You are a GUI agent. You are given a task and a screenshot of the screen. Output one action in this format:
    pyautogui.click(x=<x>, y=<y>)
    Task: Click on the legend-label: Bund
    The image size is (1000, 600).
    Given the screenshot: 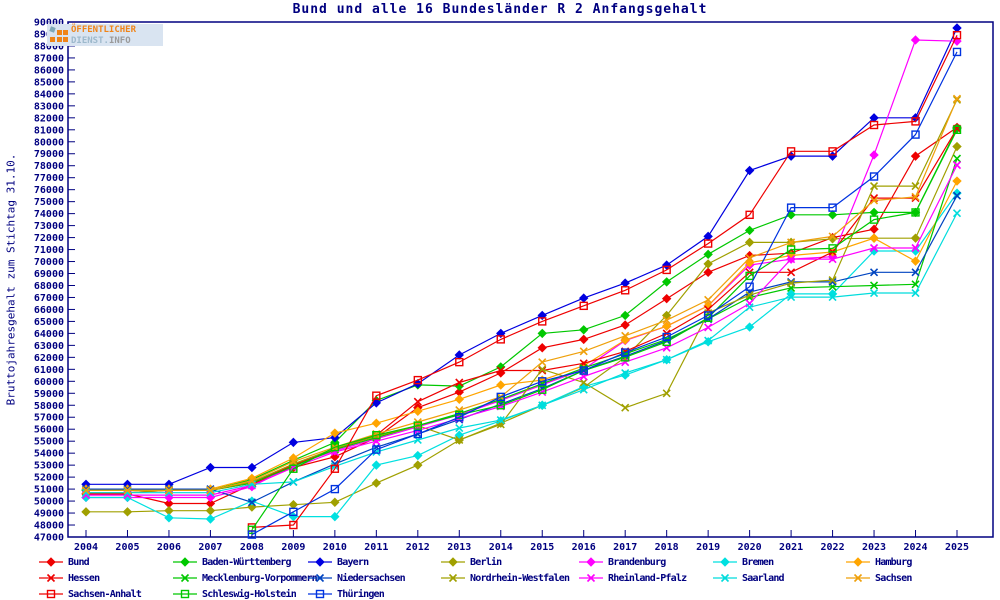 What is the action you would take?
    pyautogui.click(x=79, y=562)
    